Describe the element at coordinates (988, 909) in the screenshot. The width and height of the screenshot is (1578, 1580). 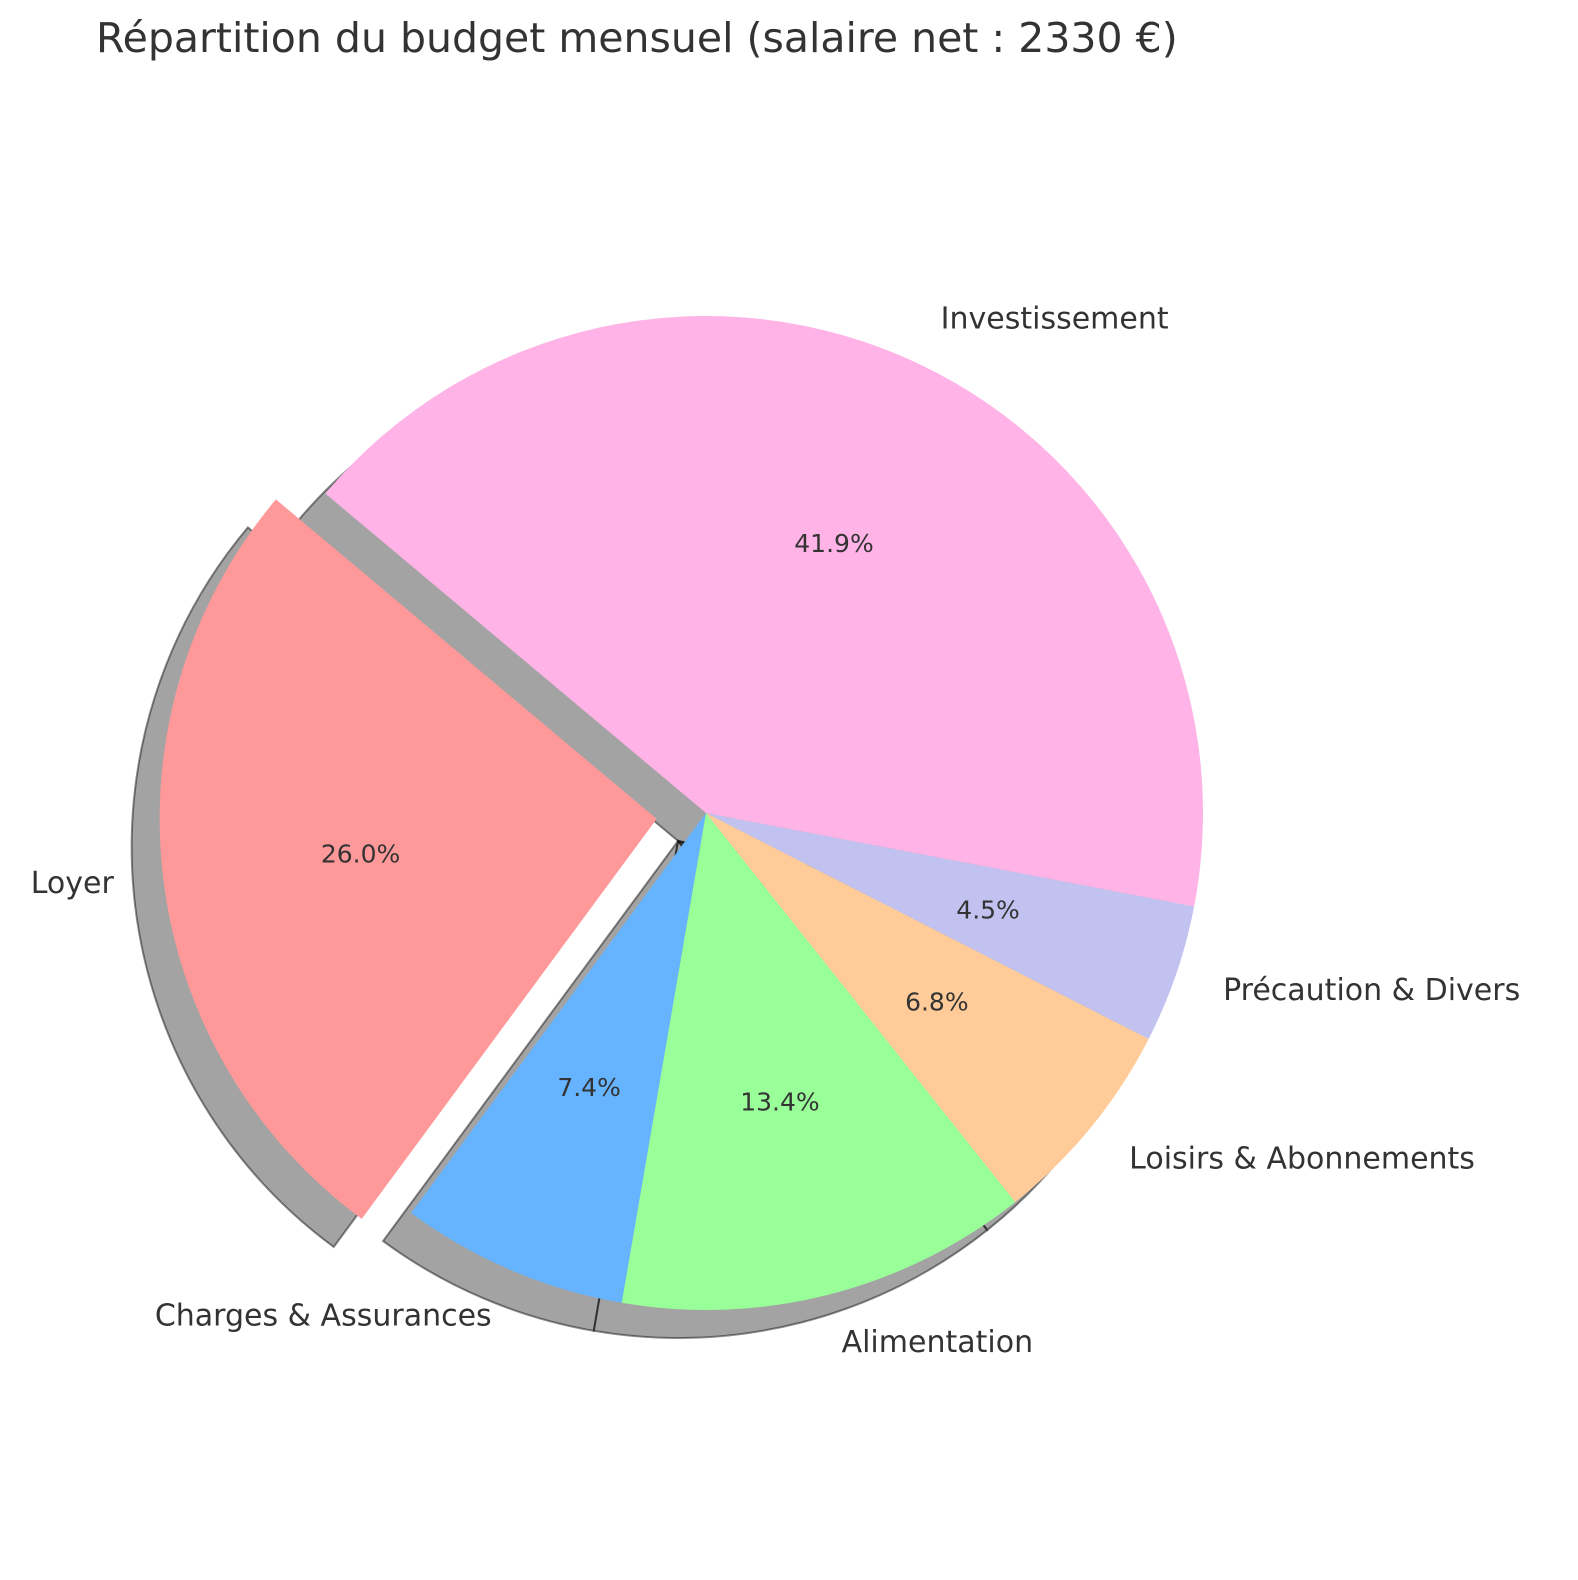
I see `percent-precaution-divers: 4.5%` at that location.